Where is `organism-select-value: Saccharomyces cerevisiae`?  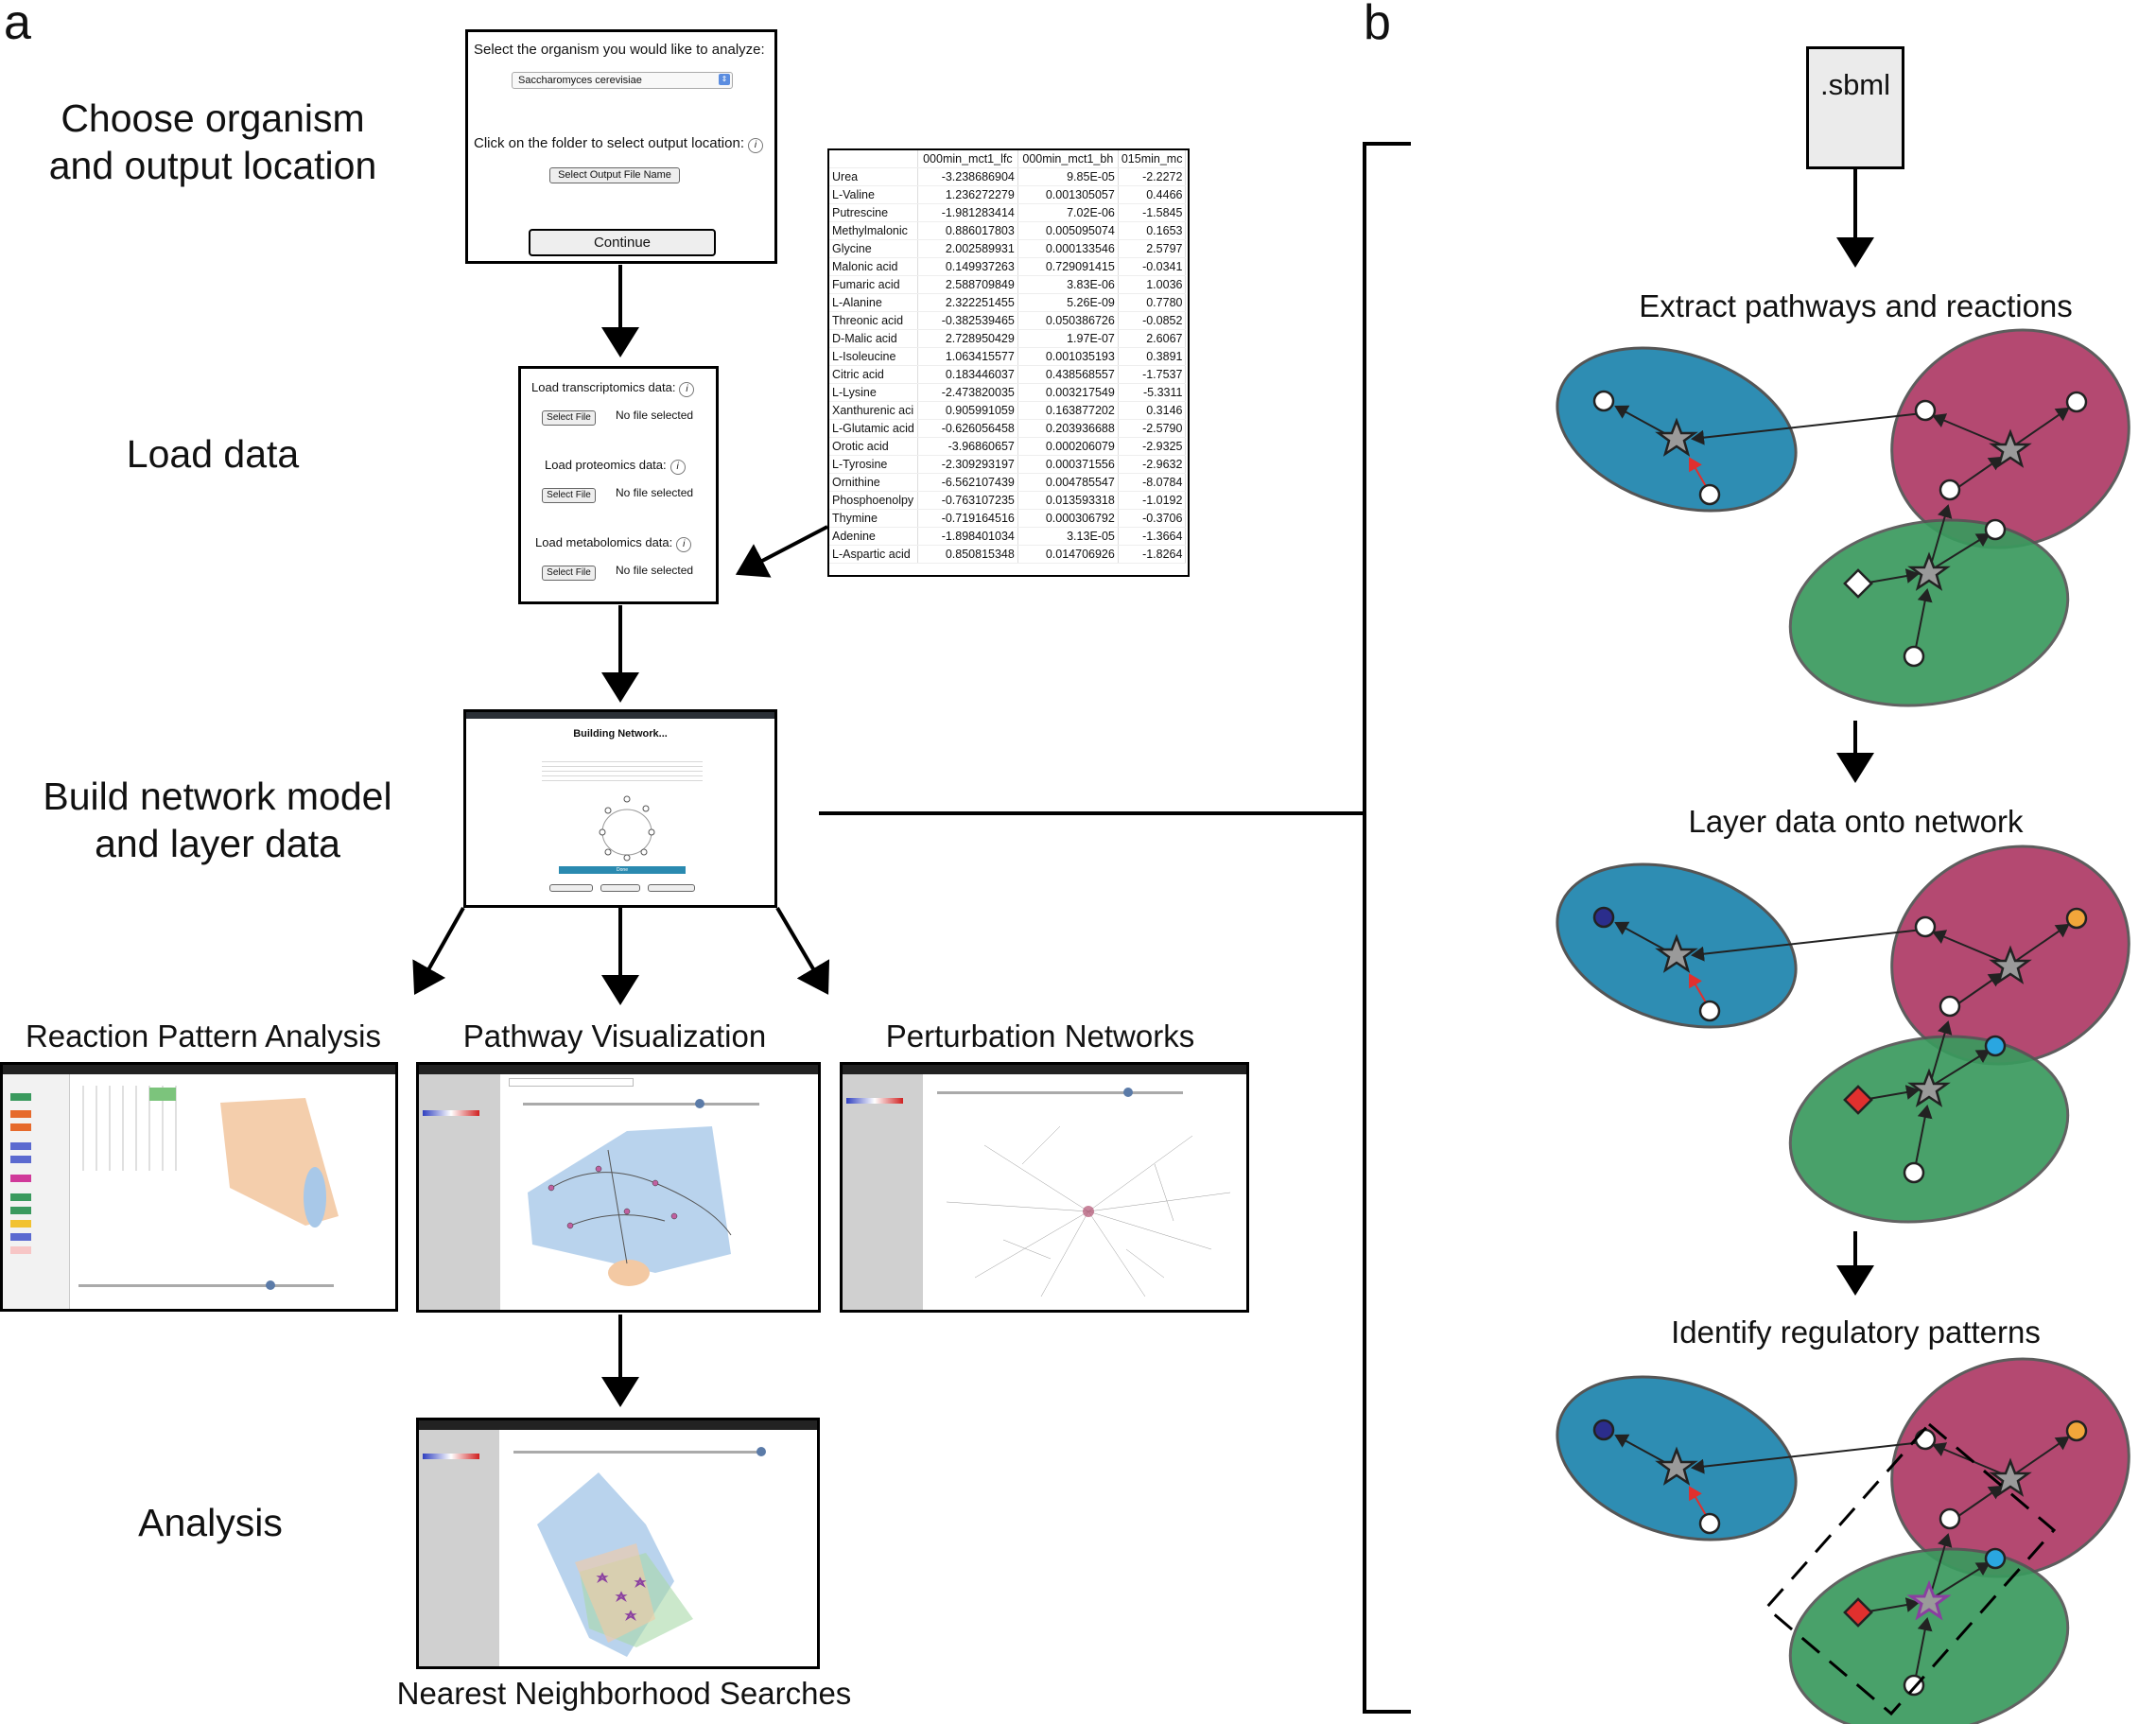
organism-select-value: Saccharomyces cerevisiae is located at coordinates (580, 80).